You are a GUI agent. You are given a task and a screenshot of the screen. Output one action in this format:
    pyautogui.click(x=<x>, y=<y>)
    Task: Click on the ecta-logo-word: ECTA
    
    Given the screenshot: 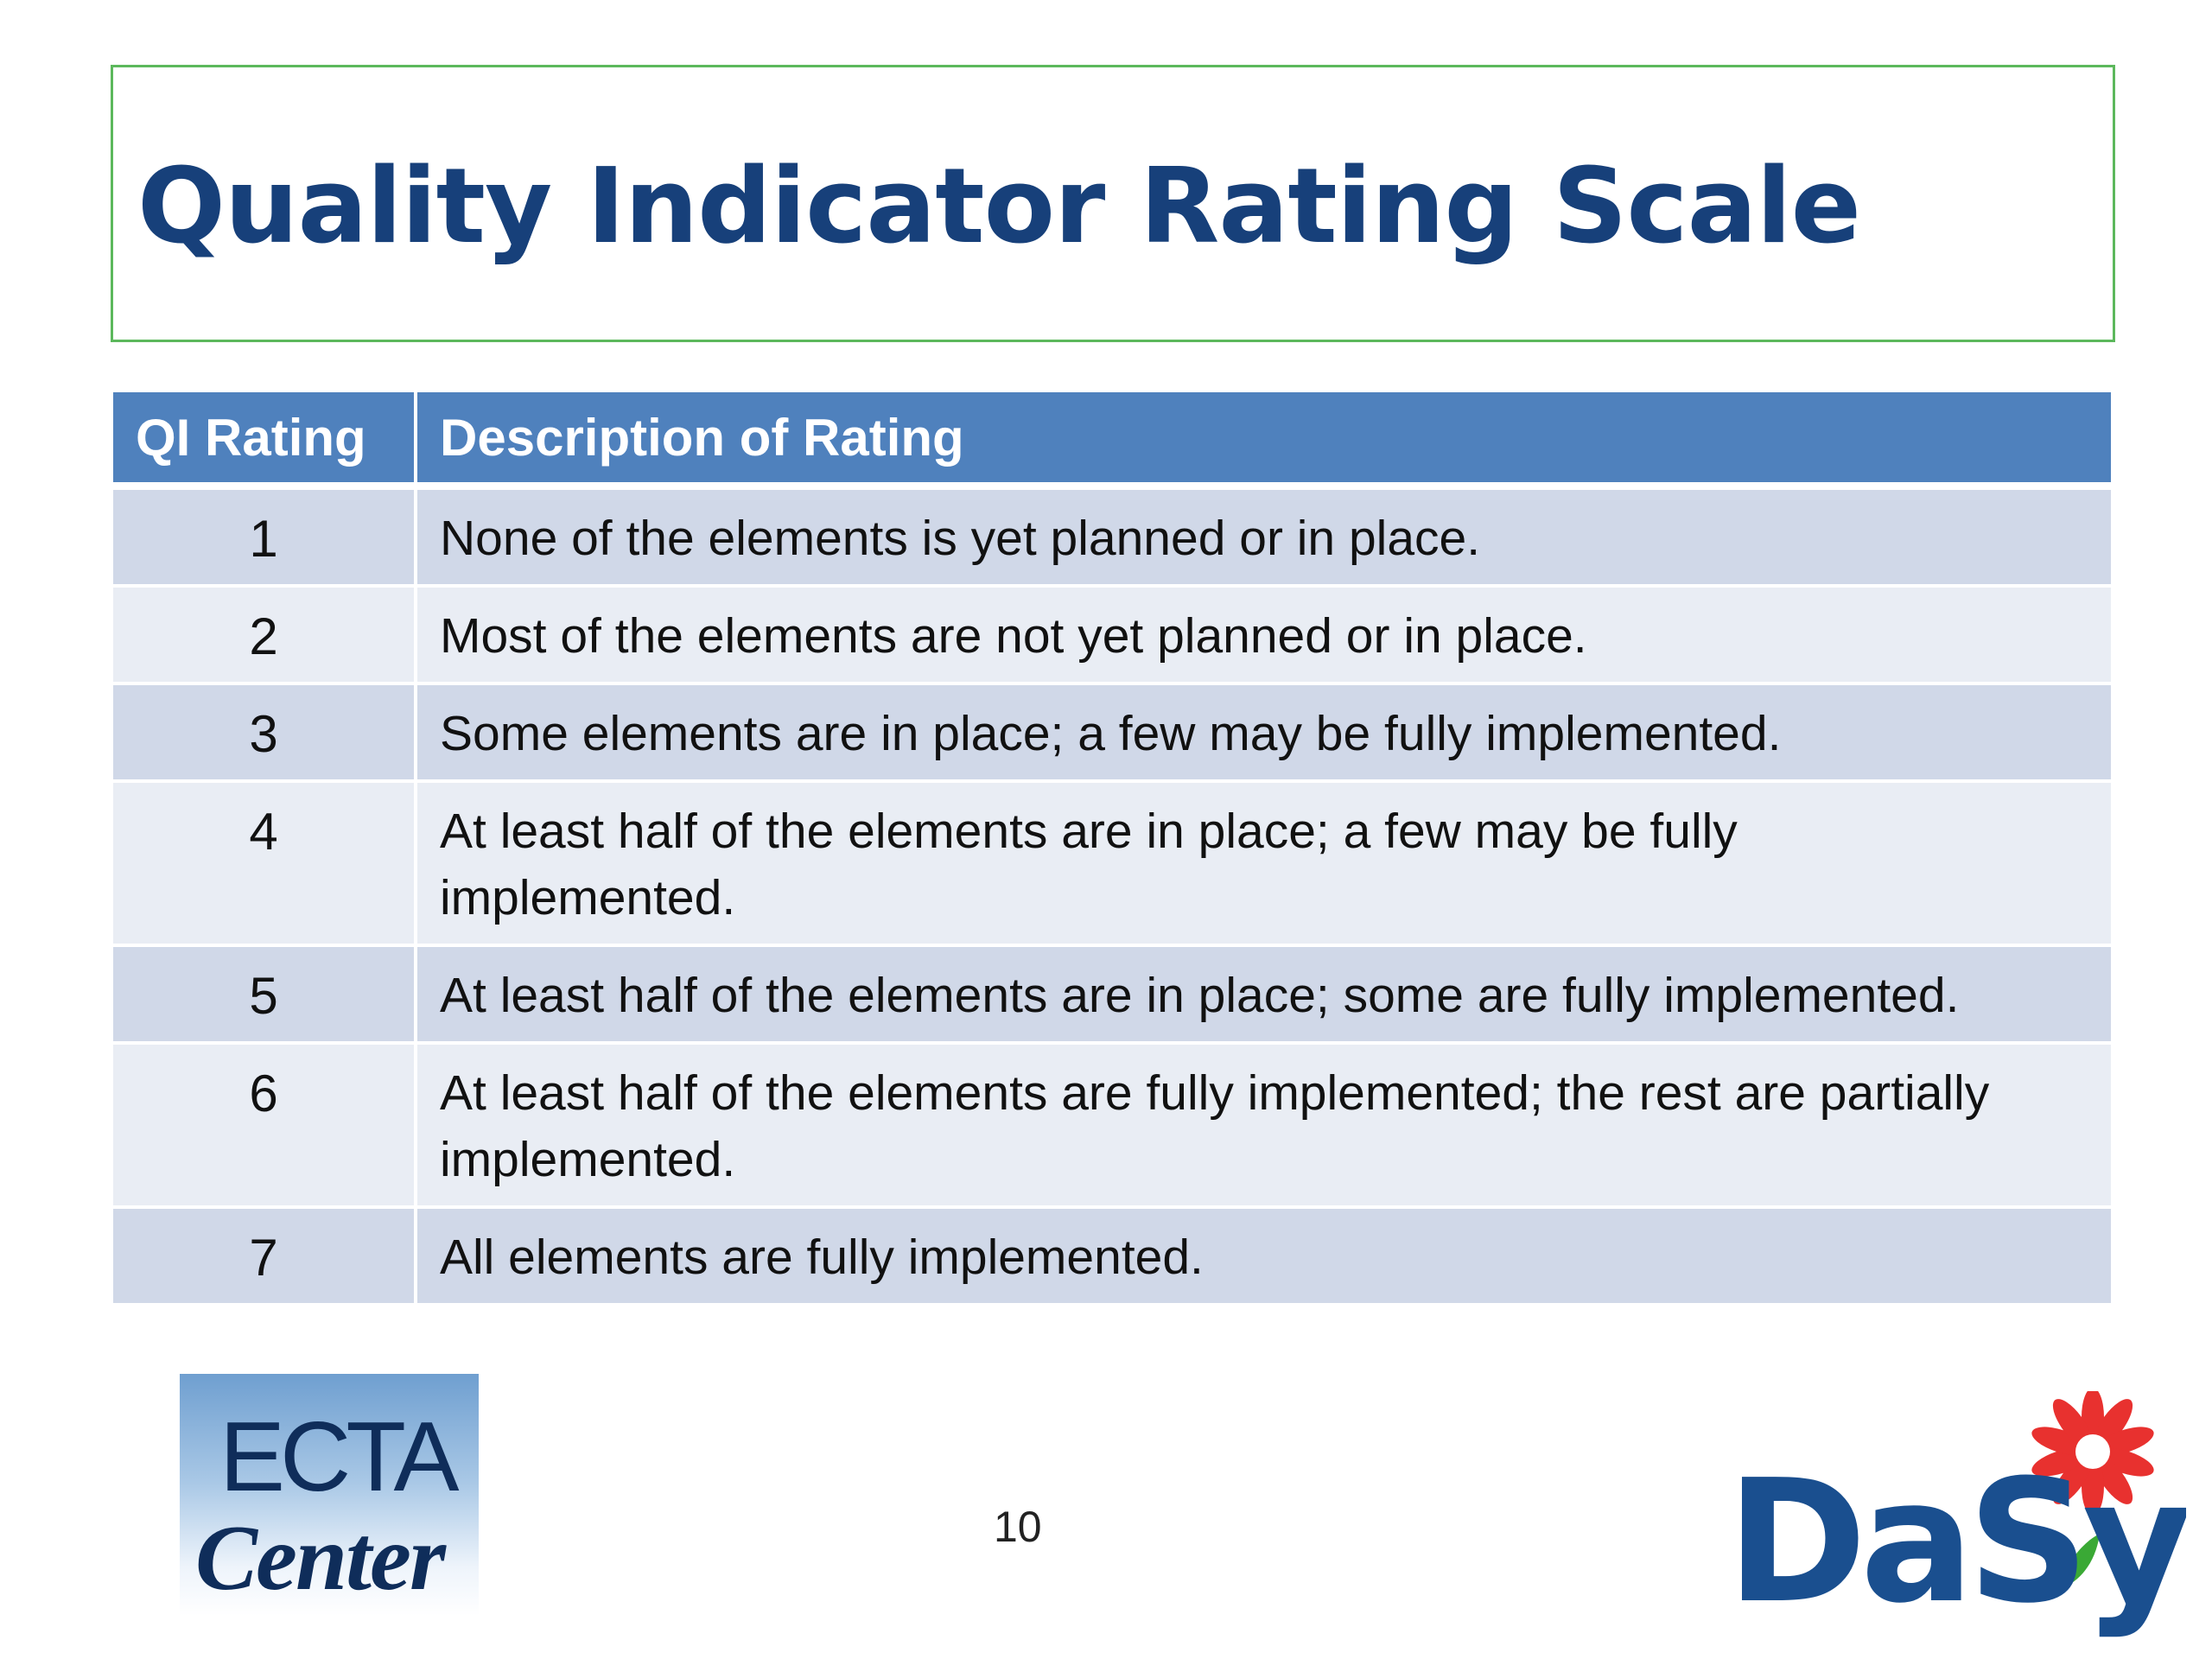 What is the action you would take?
    pyautogui.click(x=339, y=1457)
    